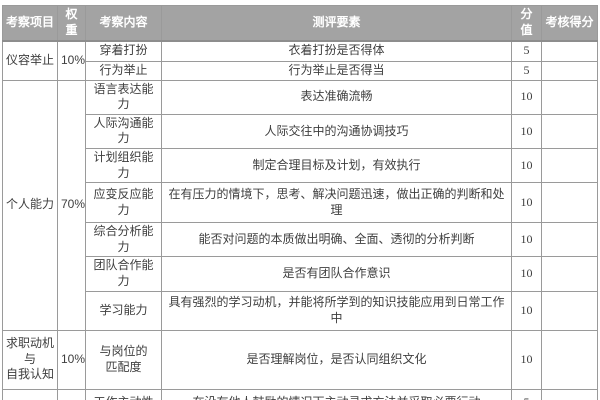  I want to click on element-cell: 制定合理目标及计划，有效执行, so click(336, 165).